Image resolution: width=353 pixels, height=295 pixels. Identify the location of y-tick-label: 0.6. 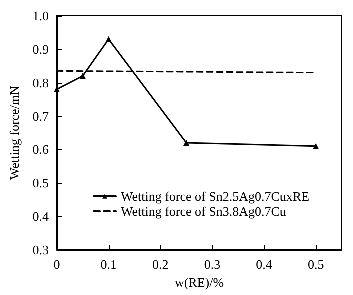
(41, 150).